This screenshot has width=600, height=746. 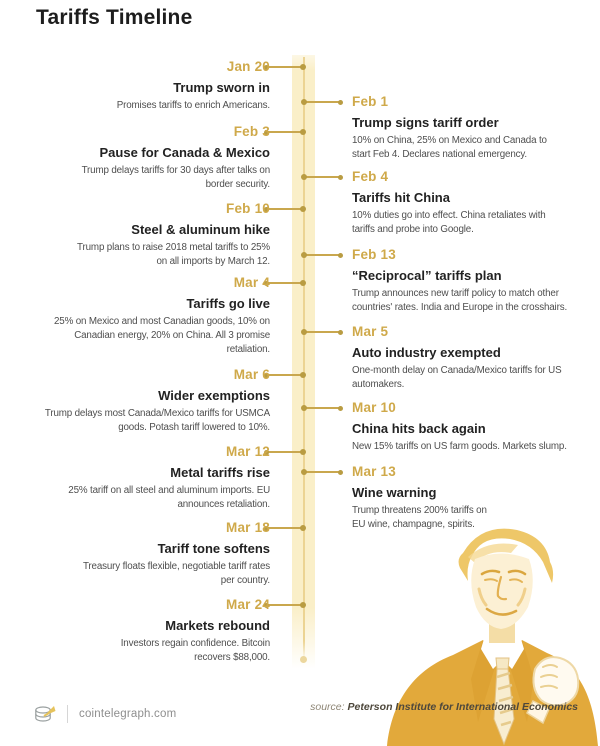 What do you see at coordinates (374, 407) in the screenshot?
I see `event-date: Mar 10` at bounding box center [374, 407].